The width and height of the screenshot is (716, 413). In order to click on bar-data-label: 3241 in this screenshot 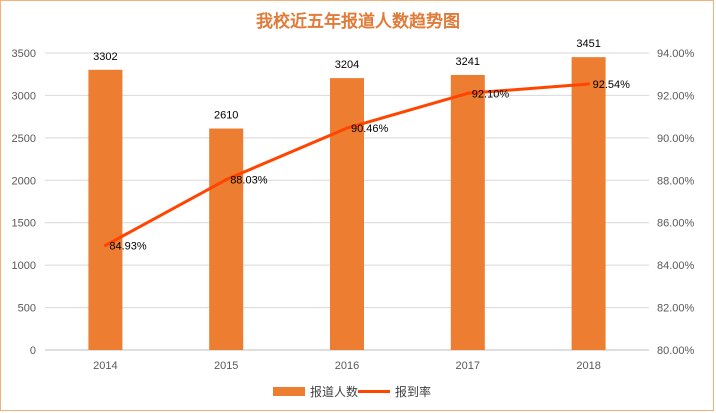, I will do `click(468, 62)`.